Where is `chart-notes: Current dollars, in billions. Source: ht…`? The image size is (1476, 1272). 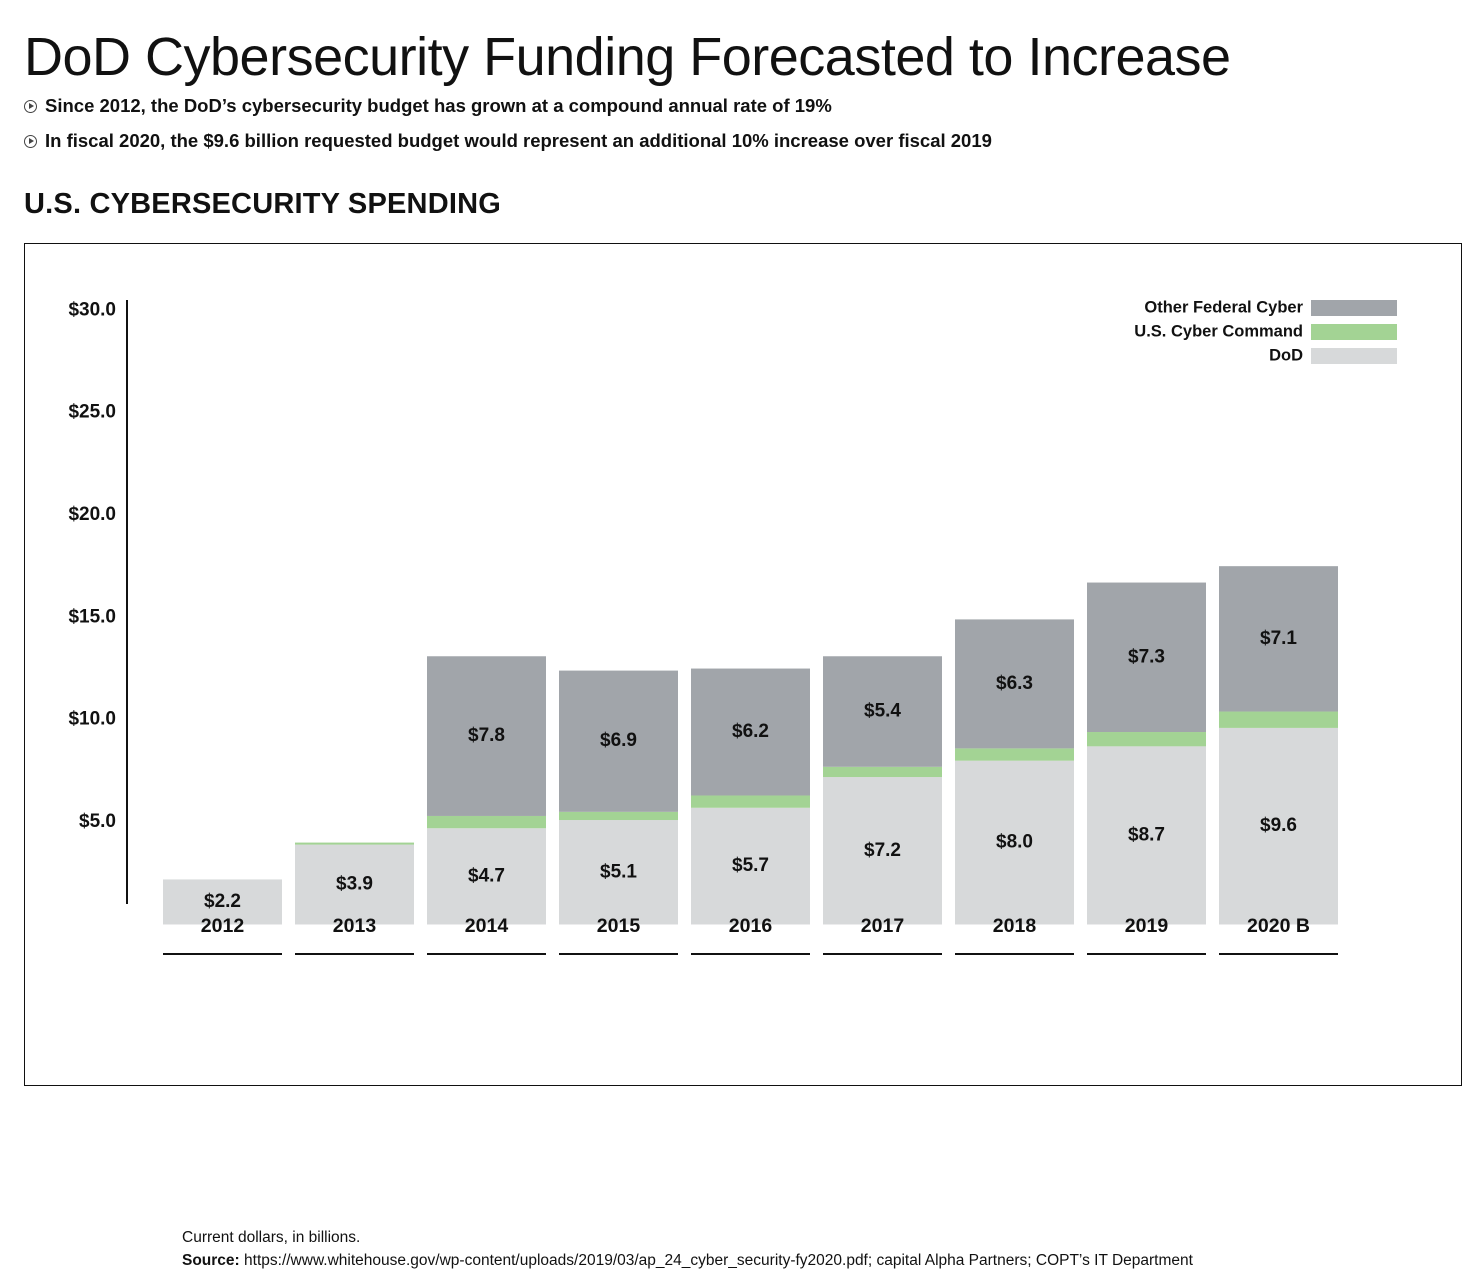 chart-notes: Current dollars, in billions. Source: ht… is located at coordinates (687, 1249).